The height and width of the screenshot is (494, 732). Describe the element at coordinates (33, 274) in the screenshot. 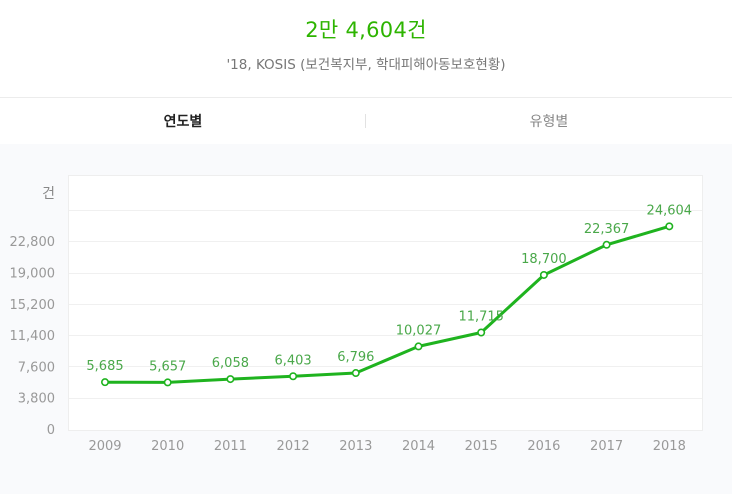

I see `y-tick-label: 19,000` at that location.